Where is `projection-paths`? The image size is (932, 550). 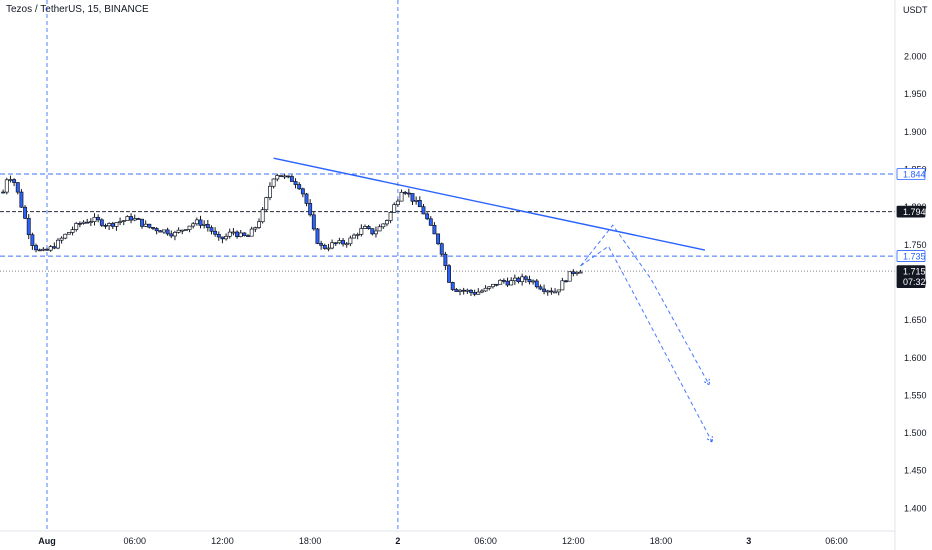 projection-paths is located at coordinates (646, 334).